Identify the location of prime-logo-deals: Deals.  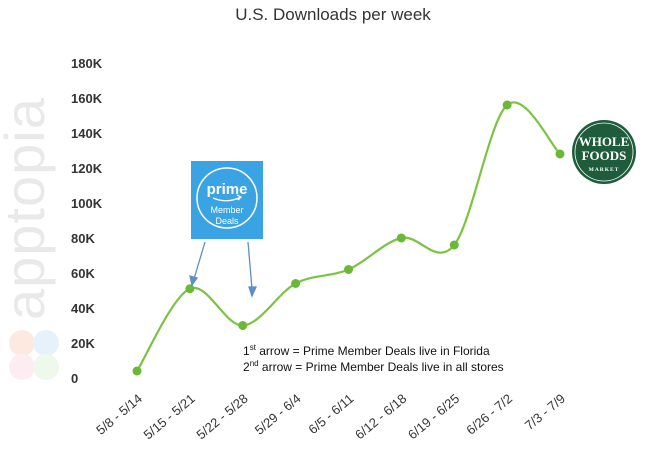
(227, 221).